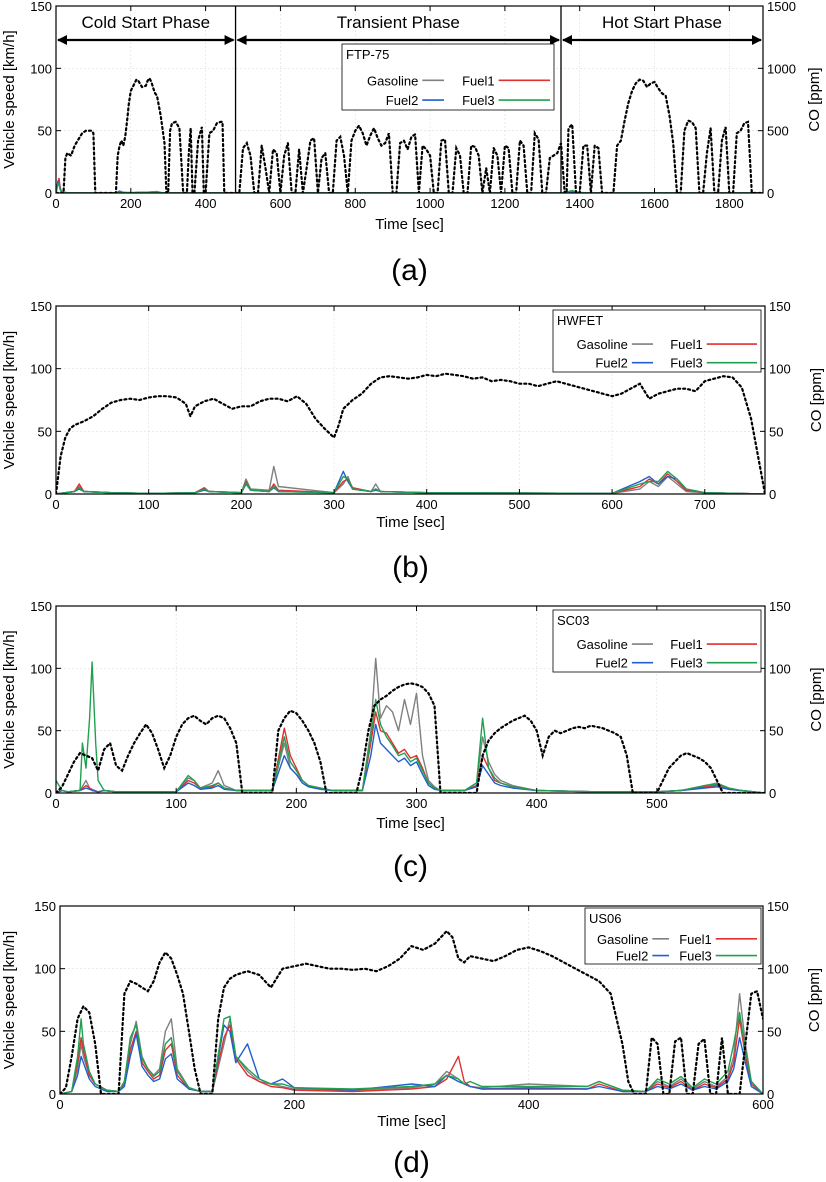 The height and width of the screenshot is (1182, 826). I want to click on panel-caption: (a), so click(409, 270).